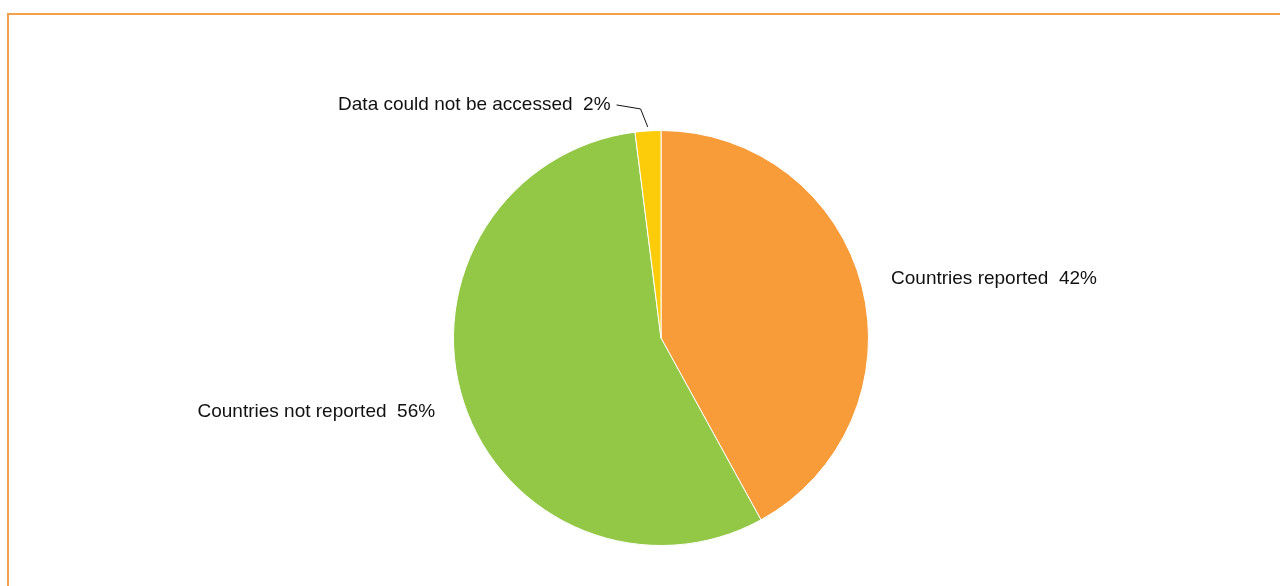 The width and height of the screenshot is (1280, 586). What do you see at coordinates (994, 278) in the screenshot?
I see `slice-label: Countries reported 42%` at bounding box center [994, 278].